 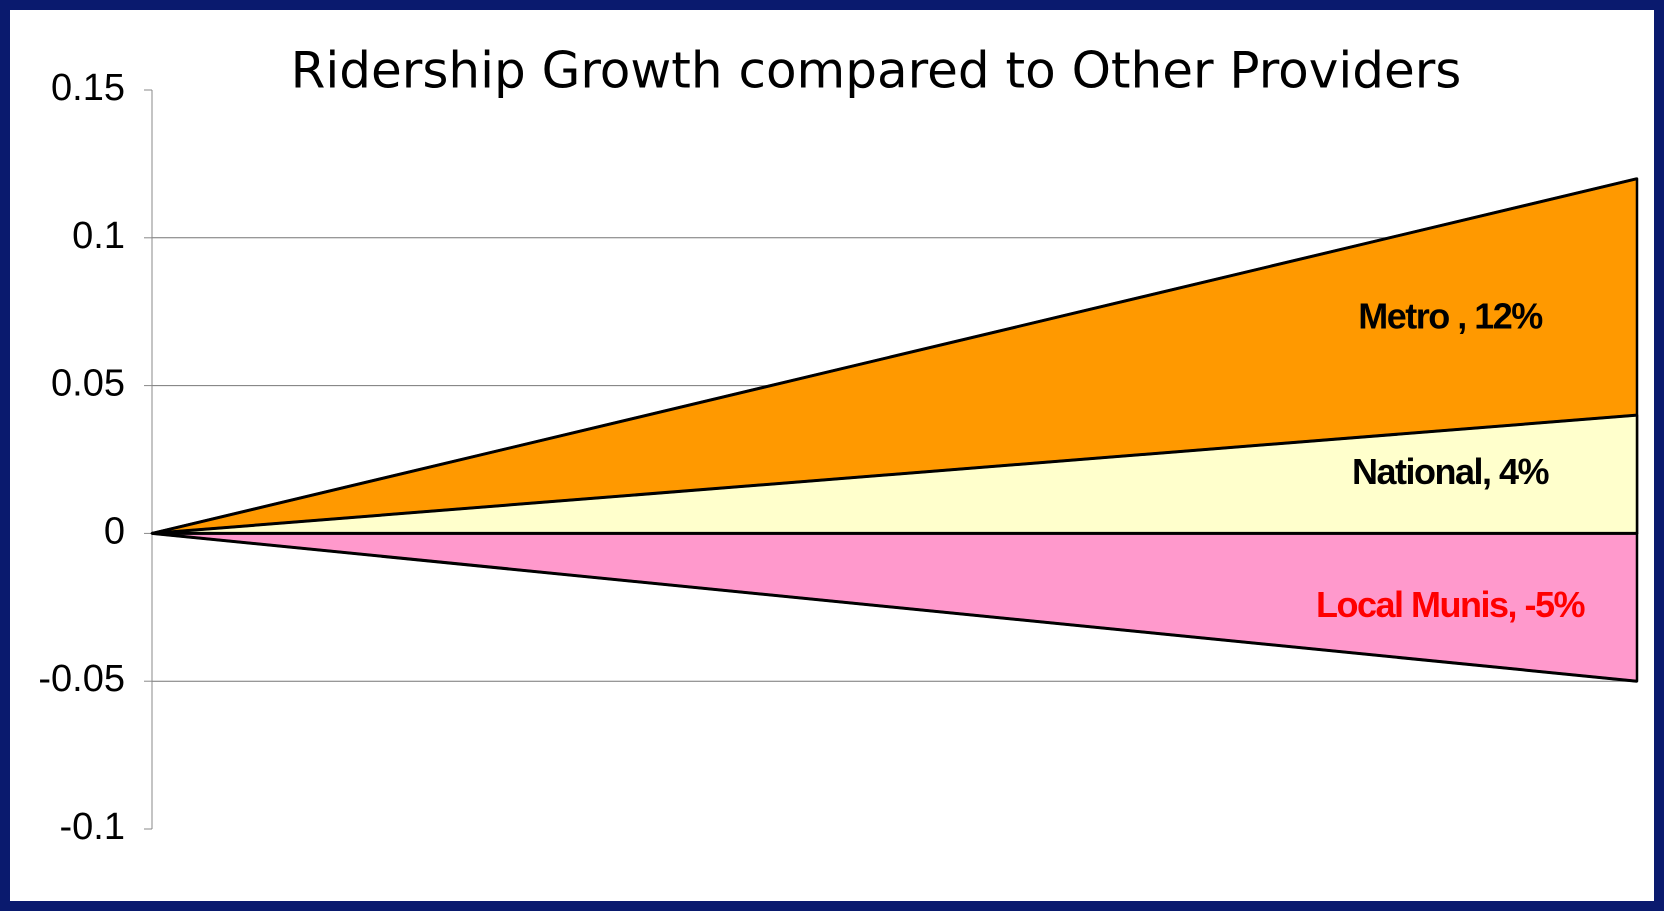 What do you see at coordinates (92, 827) in the screenshot?
I see `y-tick-label: -0.1` at bounding box center [92, 827].